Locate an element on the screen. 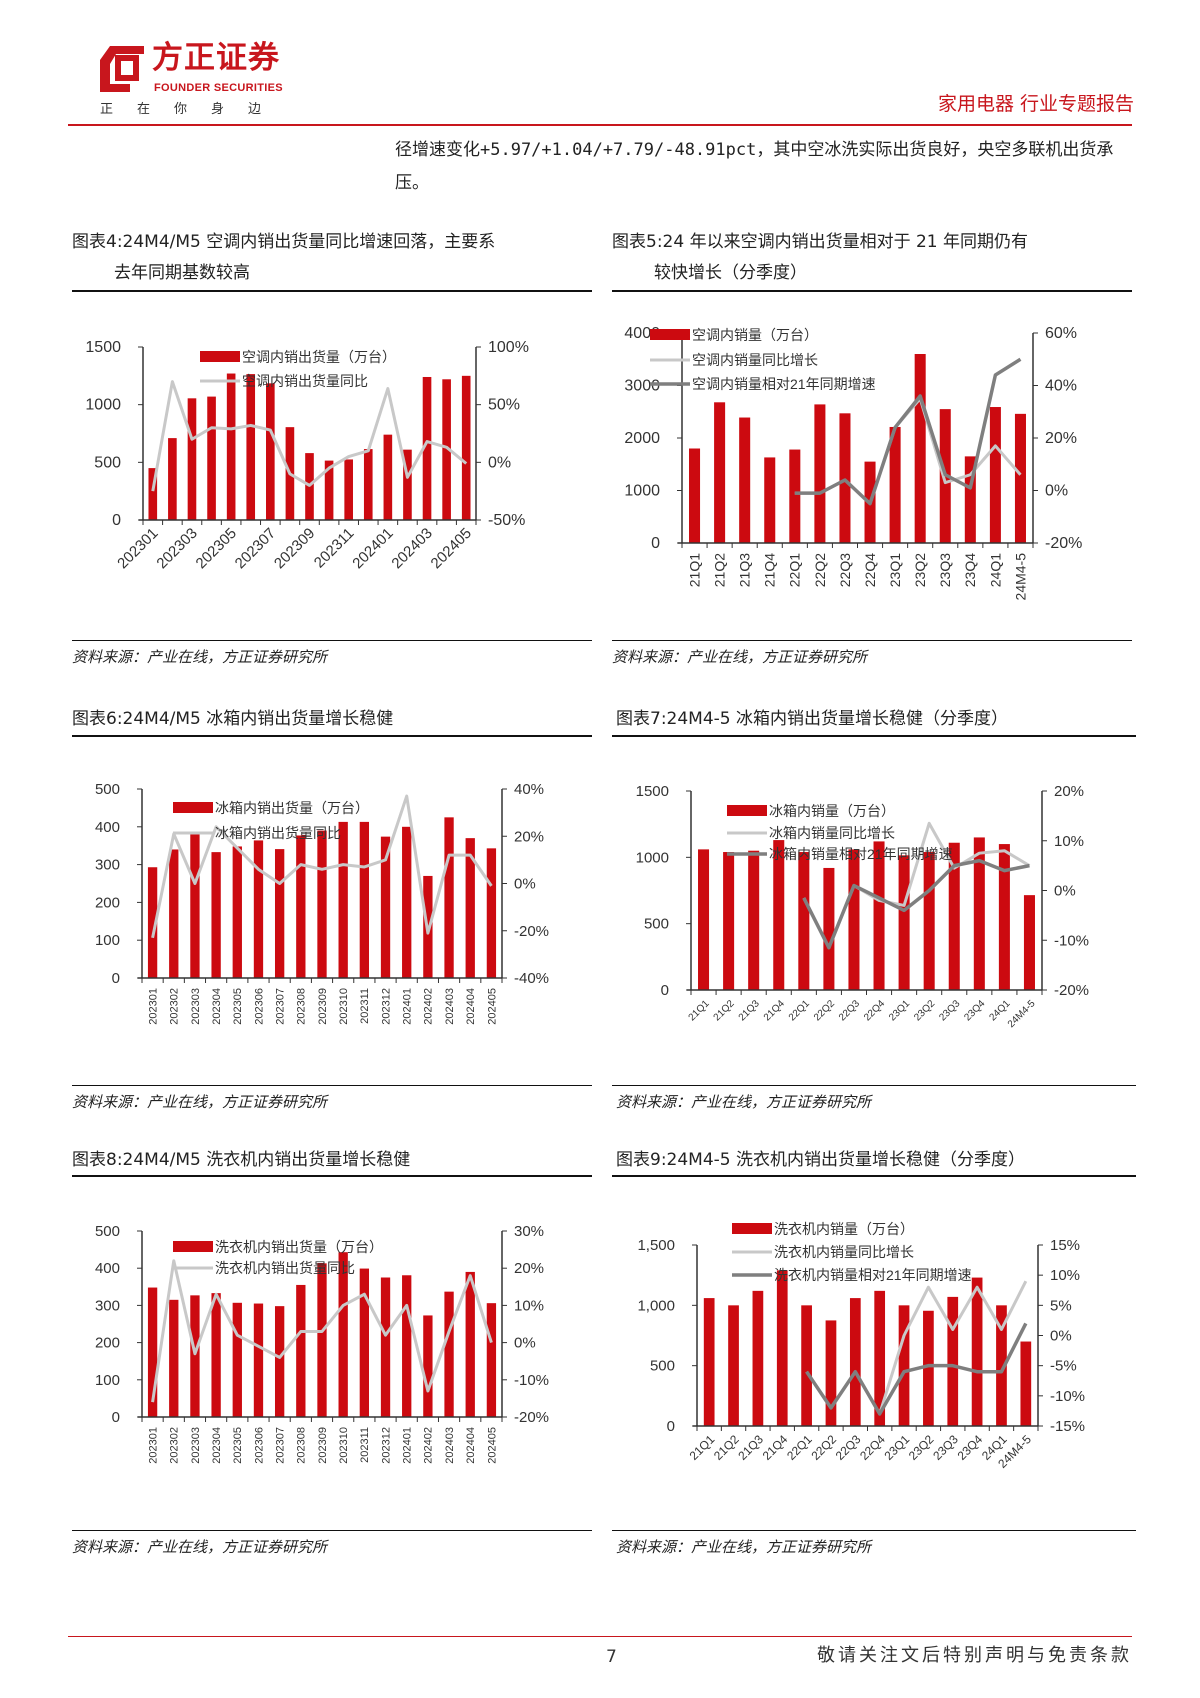  y-tick-label-right: -5% is located at coordinates (1063, 1366).